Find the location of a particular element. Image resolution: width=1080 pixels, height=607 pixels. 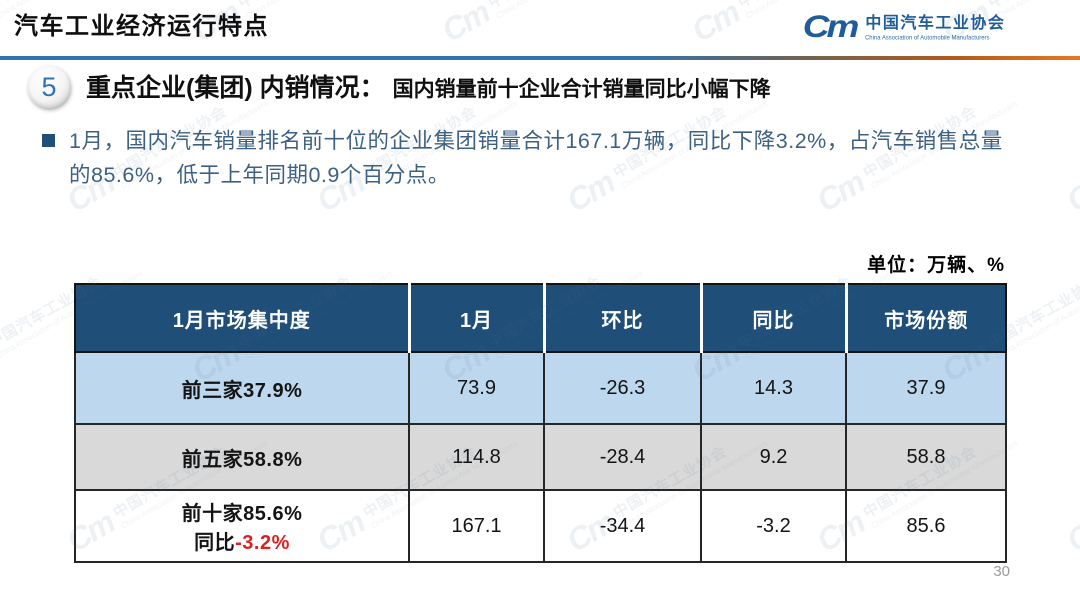

table-cell-value: -26.3 is located at coordinates (622, 388).